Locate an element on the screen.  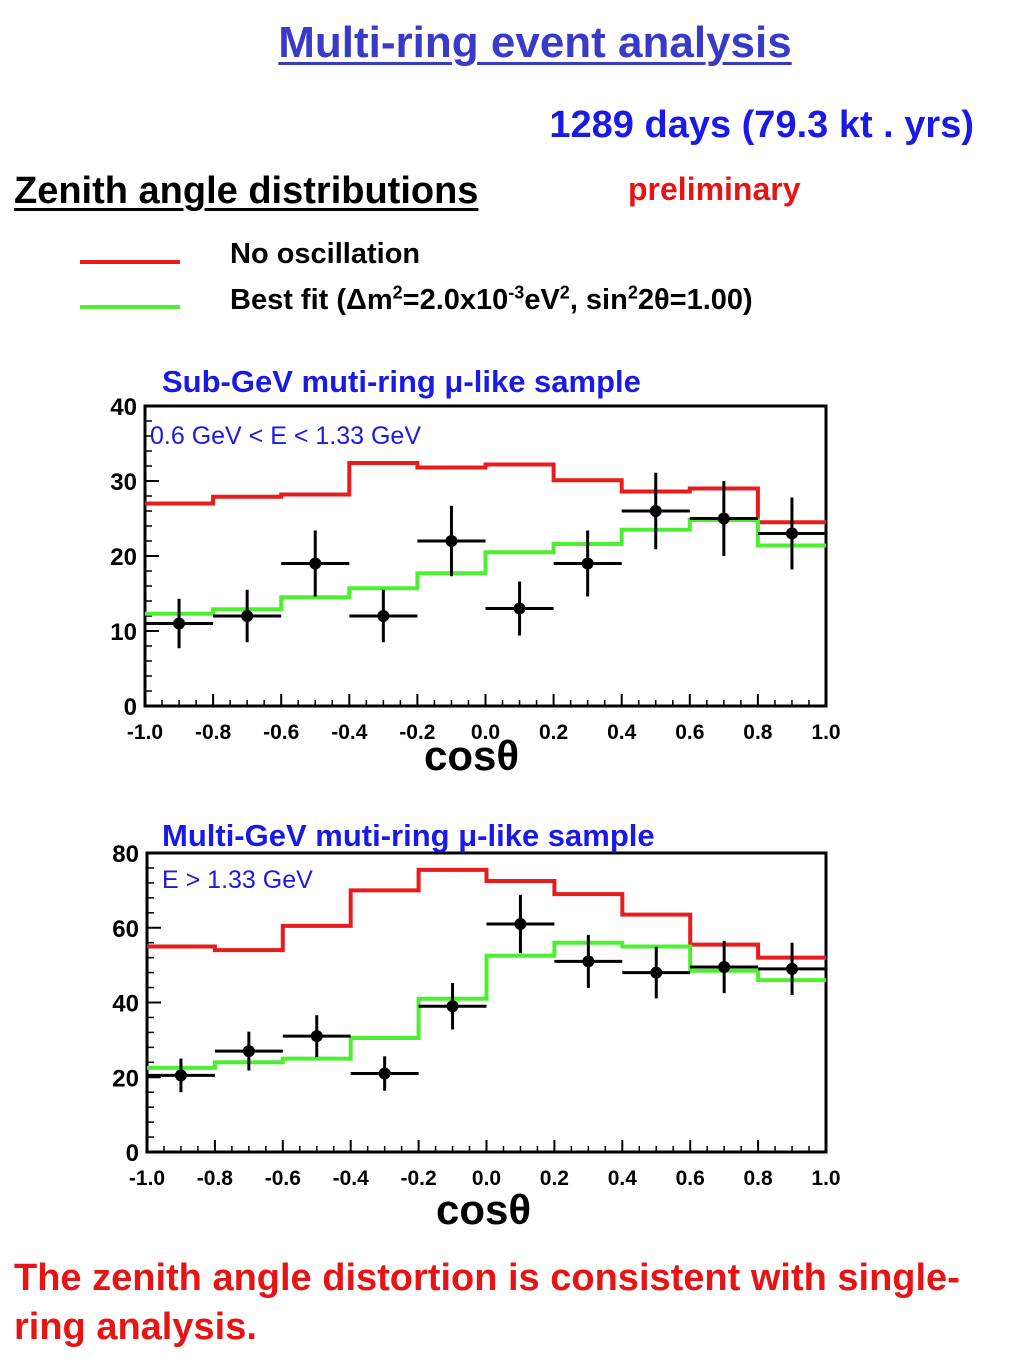
multi-gev-x-axis-label: cosθ is located at coordinates (484, 1209).